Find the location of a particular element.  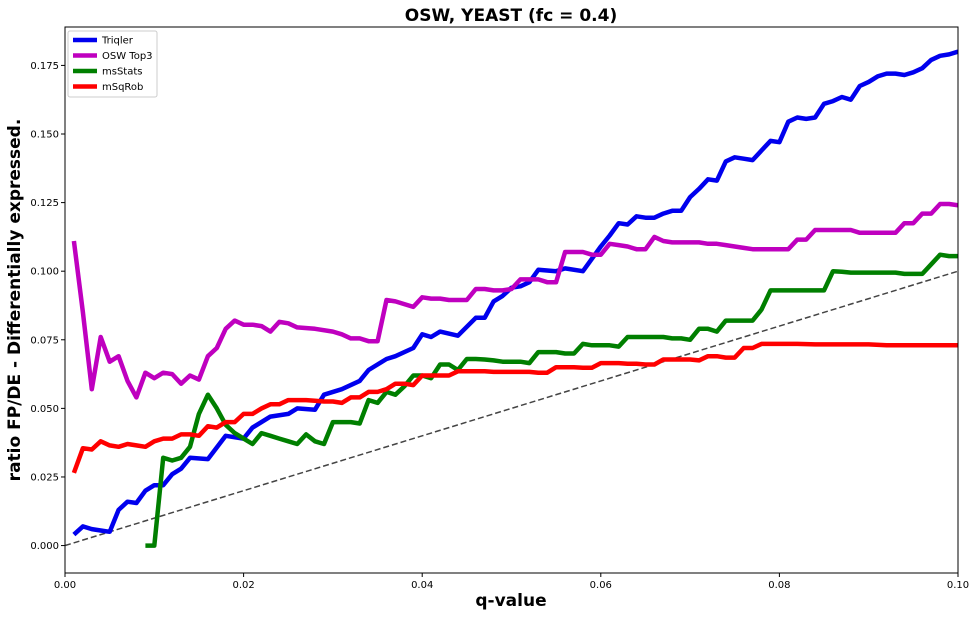

legend: Triqler OSW Top3 msStats mSqRob is located at coordinates (112, 64).